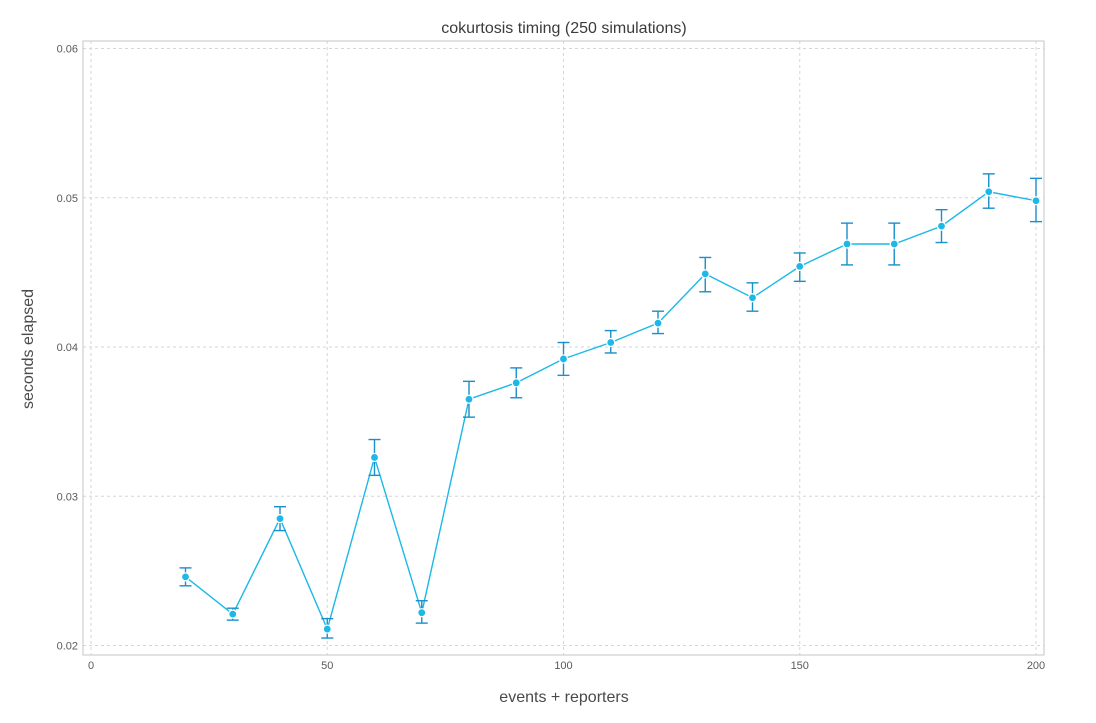 Image resolution: width=1096 pixels, height=723 pixels. What do you see at coordinates (1036, 666) in the screenshot?
I see `x-tick-label: 200` at bounding box center [1036, 666].